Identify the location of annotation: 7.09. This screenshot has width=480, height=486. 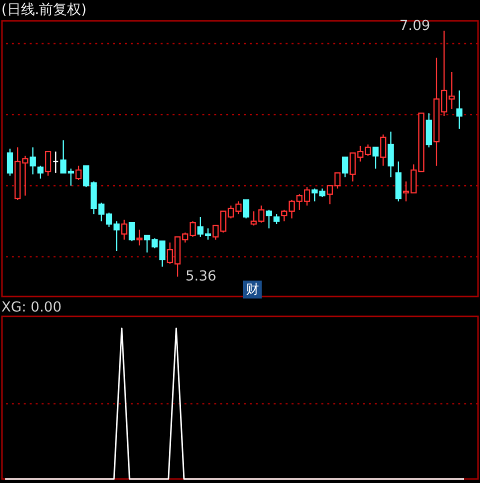
(414, 26).